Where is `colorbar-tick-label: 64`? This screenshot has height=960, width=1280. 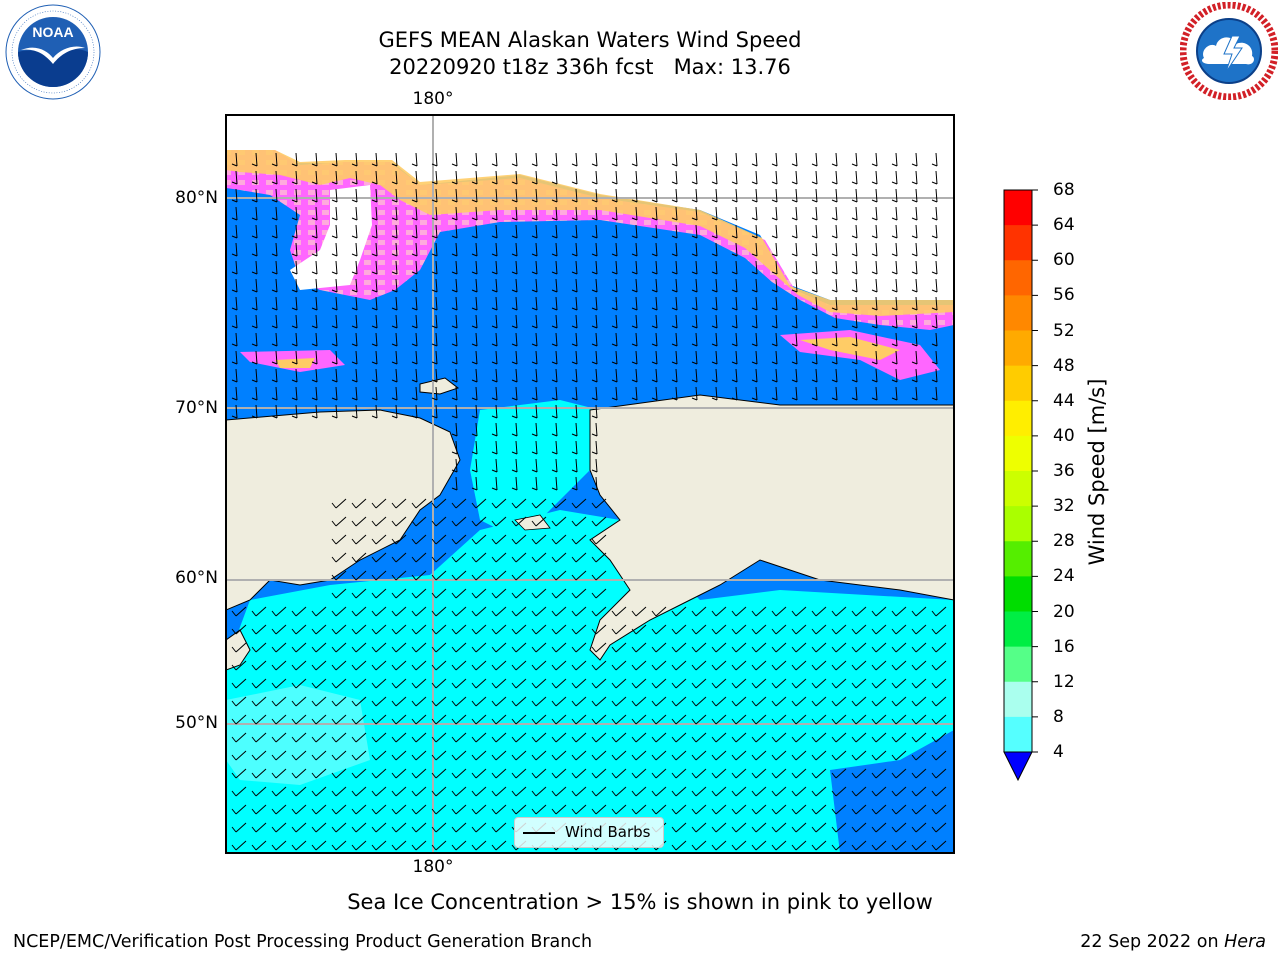 colorbar-tick-label: 64 is located at coordinates (1064, 225).